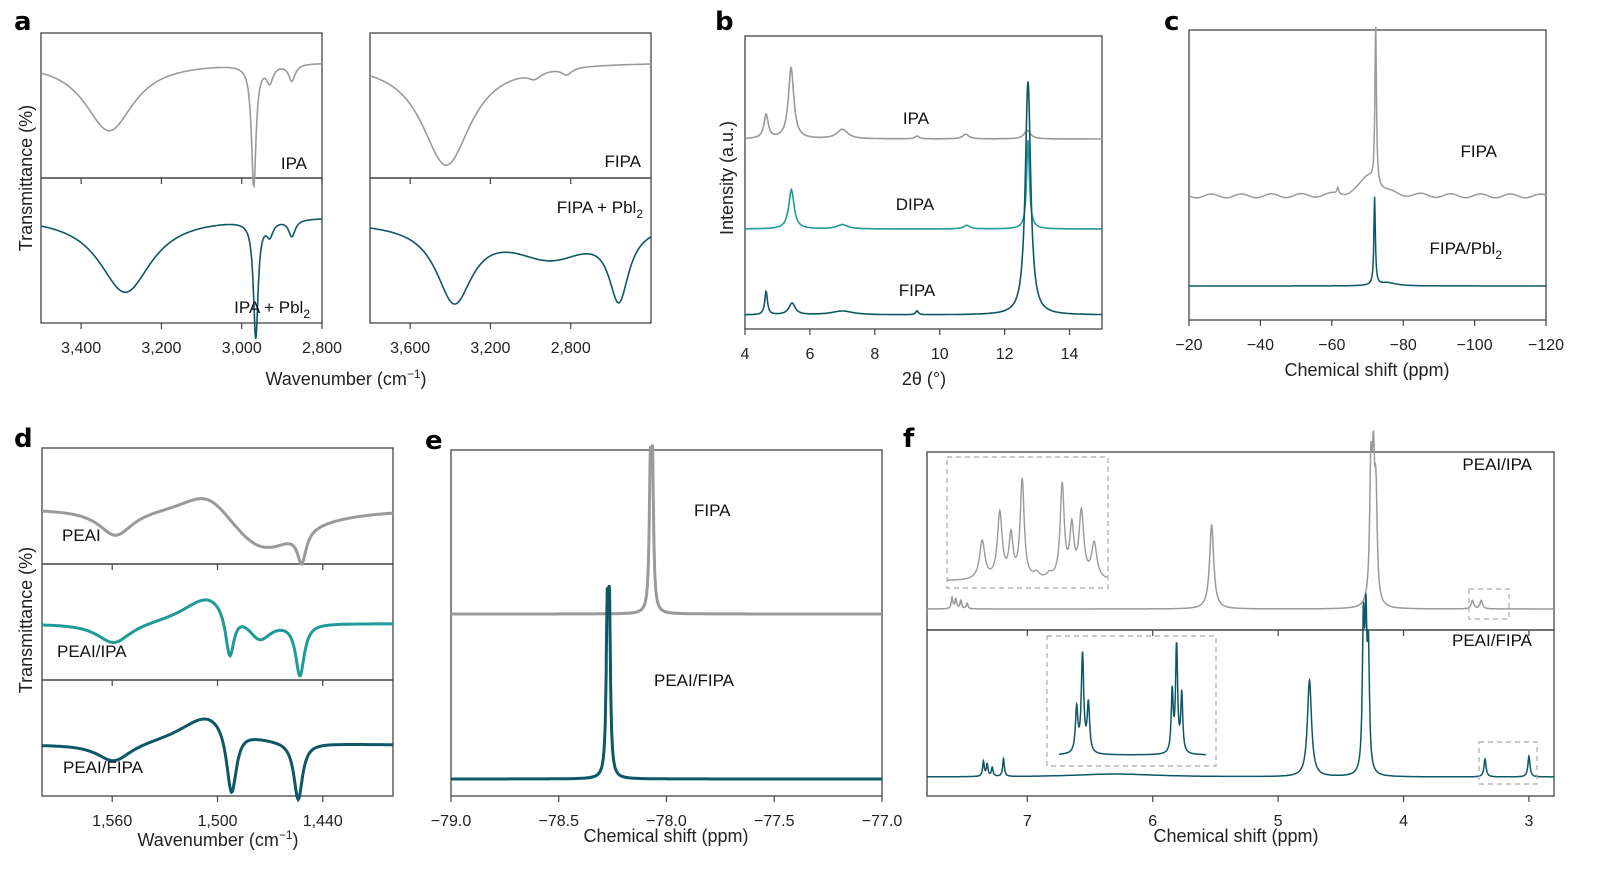 The width and height of the screenshot is (1598, 872). Describe the element at coordinates (1260, 345) in the screenshot. I see `x-tick-label: −40` at that location.